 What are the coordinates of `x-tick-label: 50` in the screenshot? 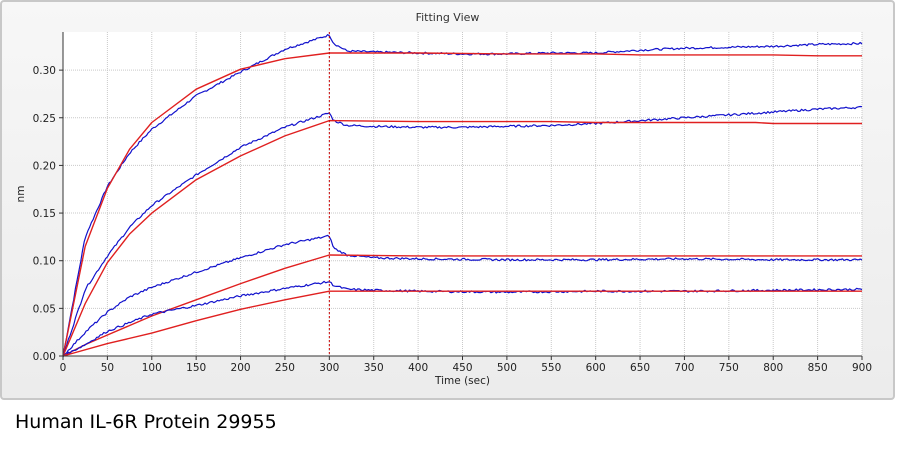 It's located at (107, 368).